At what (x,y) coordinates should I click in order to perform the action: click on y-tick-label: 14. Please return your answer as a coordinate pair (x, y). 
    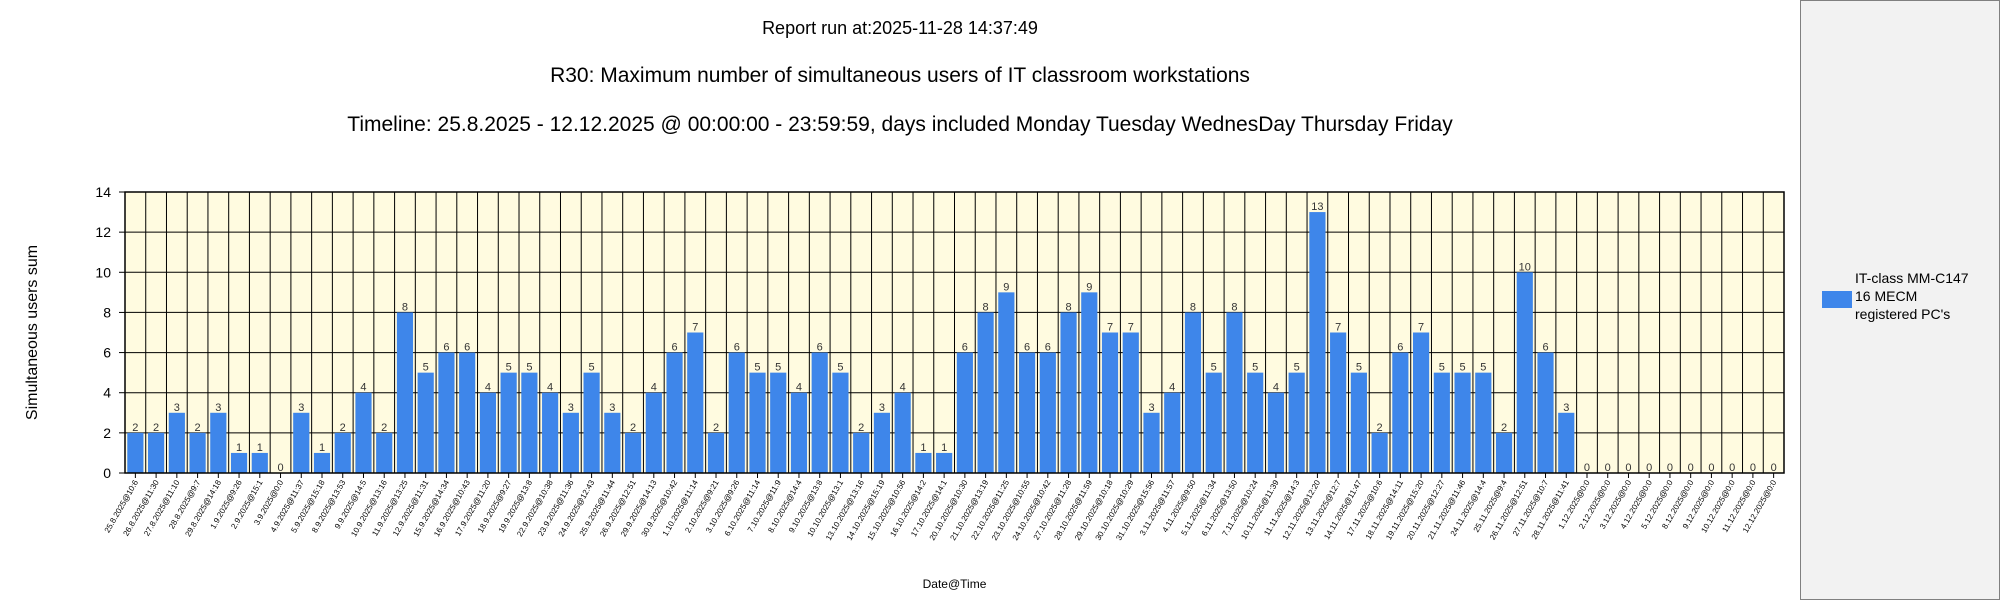
    Looking at the image, I should click on (103, 192).